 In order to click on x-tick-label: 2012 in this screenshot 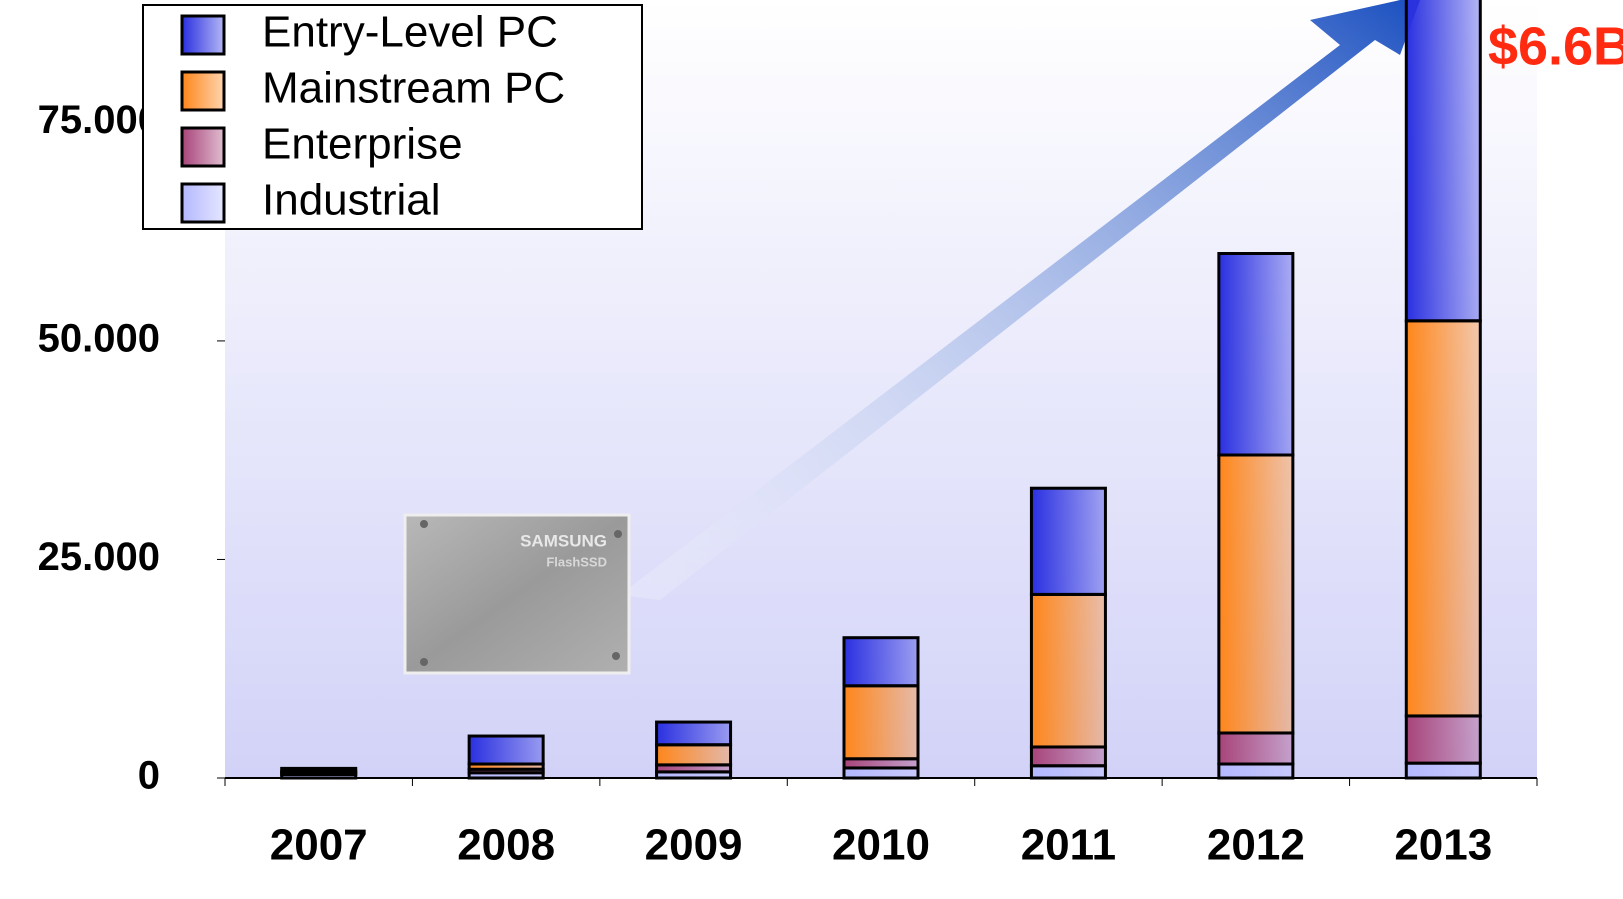, I will do `click(1256, 845)`.